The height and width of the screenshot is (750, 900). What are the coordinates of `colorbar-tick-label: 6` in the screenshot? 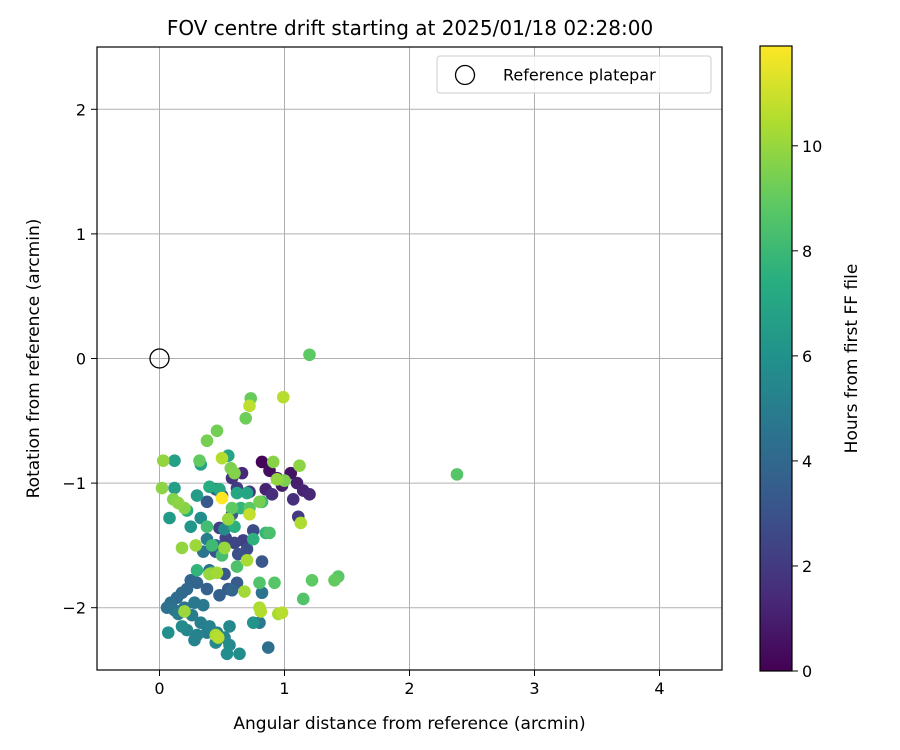 It's located at (807, 356).